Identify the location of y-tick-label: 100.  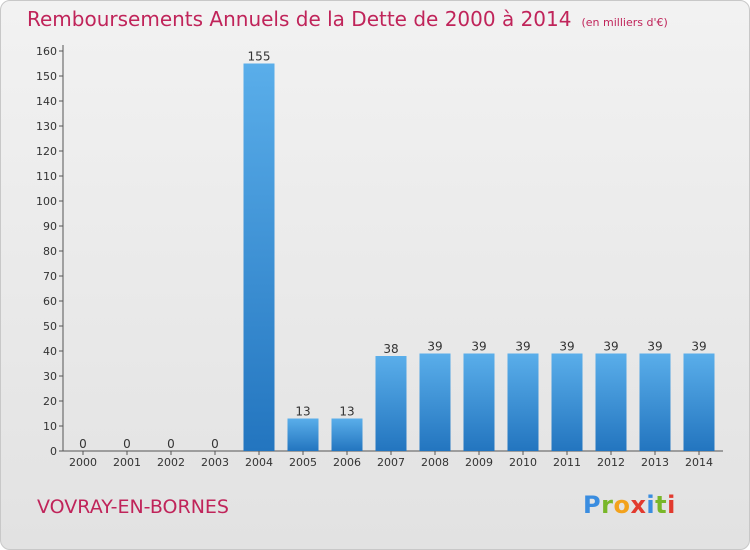
(46, 201).